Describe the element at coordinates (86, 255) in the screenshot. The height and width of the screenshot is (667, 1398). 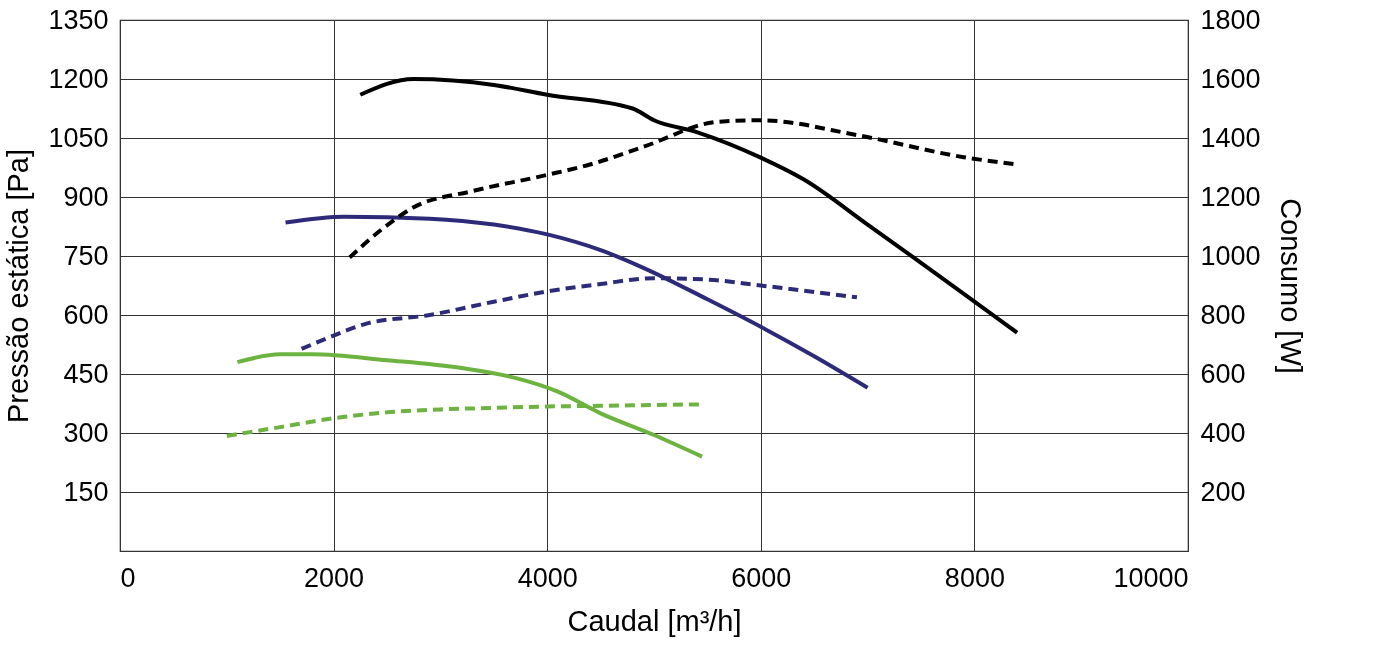
I see `y-tick-label: 750` at that location.